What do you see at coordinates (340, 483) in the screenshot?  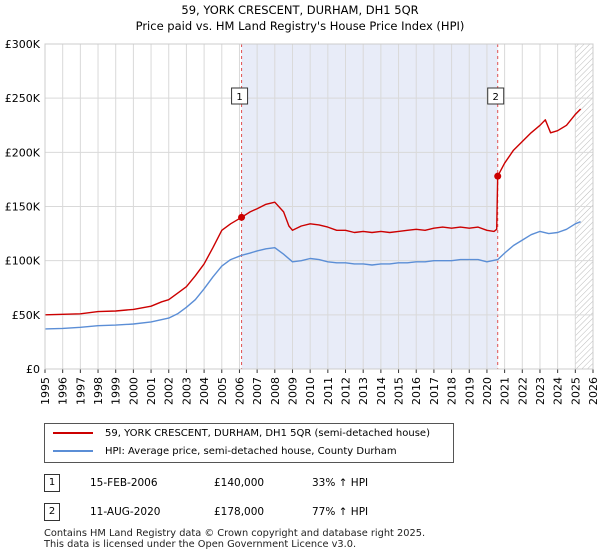 I see `sale-hpi-change: 33% ↑ HPI` at bounding box center [340, 483].